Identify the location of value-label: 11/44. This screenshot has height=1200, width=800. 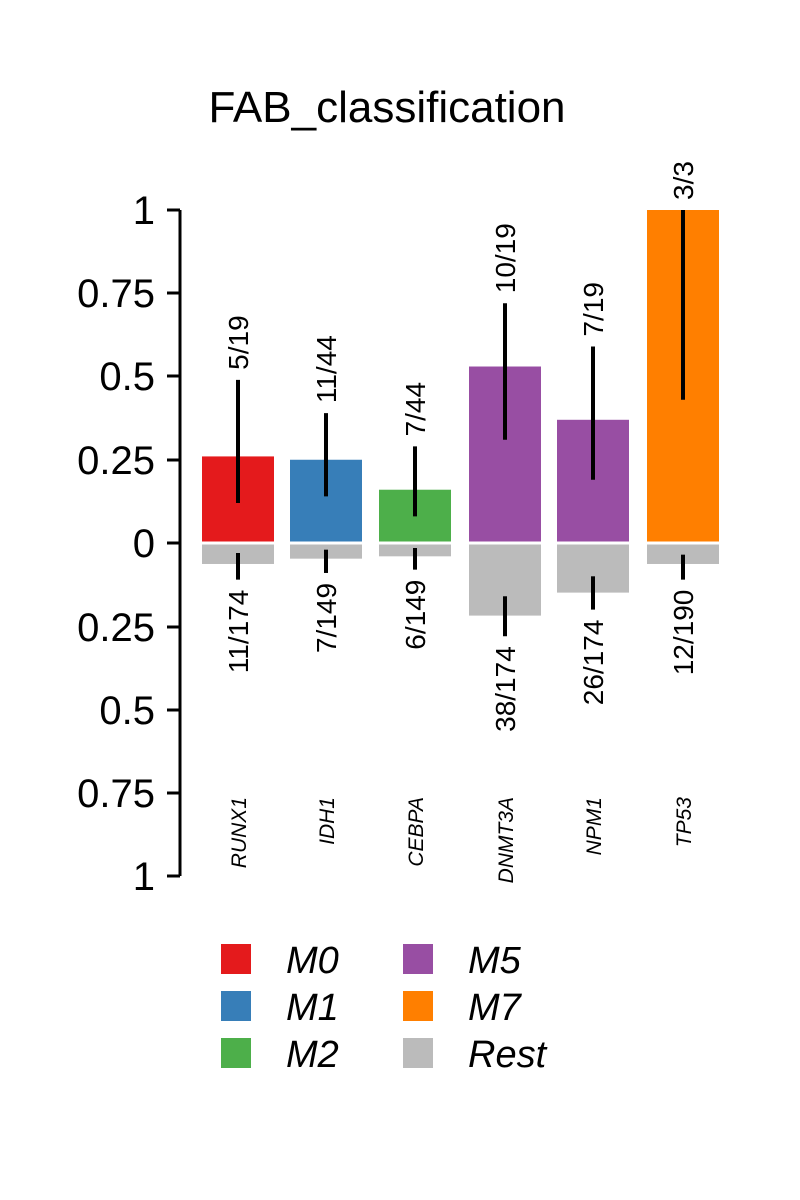
(326, 369).